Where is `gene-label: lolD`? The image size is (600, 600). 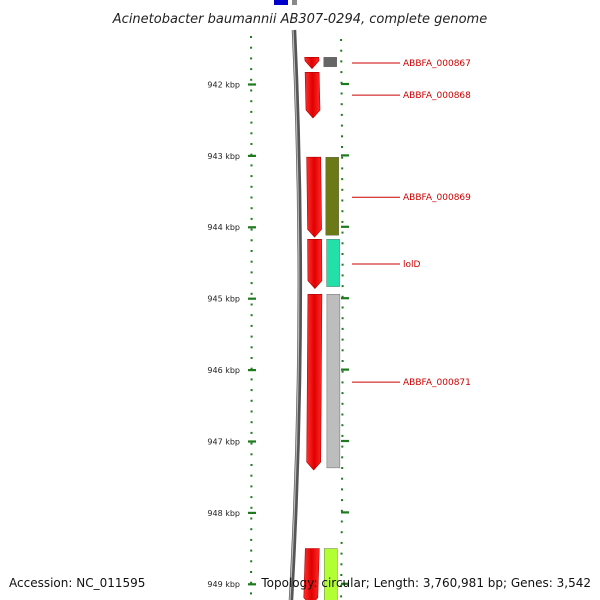 gene-label: lolD is located at coordinates (412, 265).